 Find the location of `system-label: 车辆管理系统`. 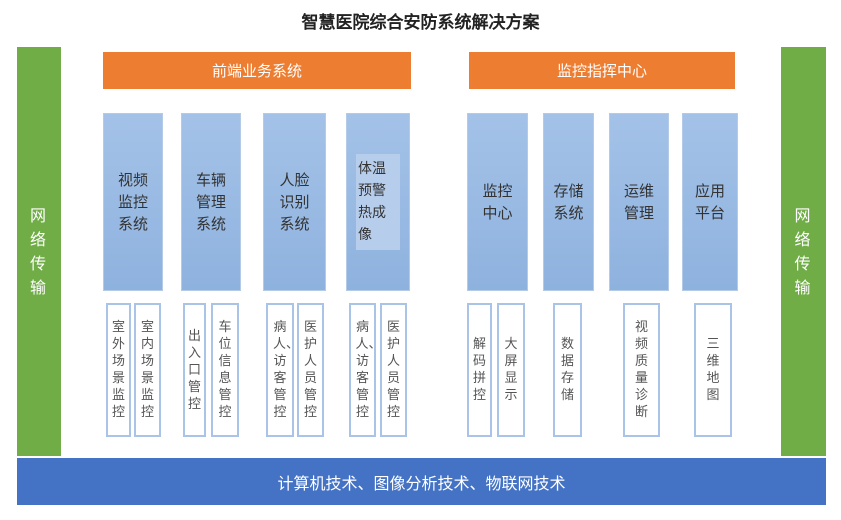

system-label: 车辆管理系统 is located at coordinates (210, 202).